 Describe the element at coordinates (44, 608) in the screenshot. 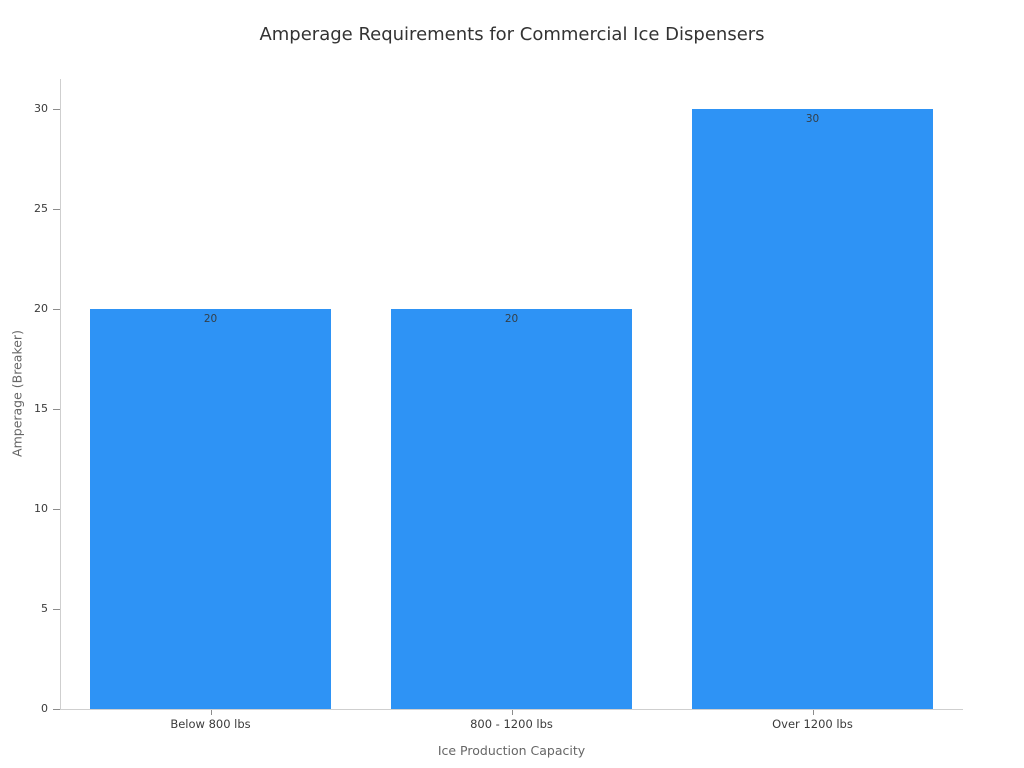

I see `y-tick-label: 5` at that location.